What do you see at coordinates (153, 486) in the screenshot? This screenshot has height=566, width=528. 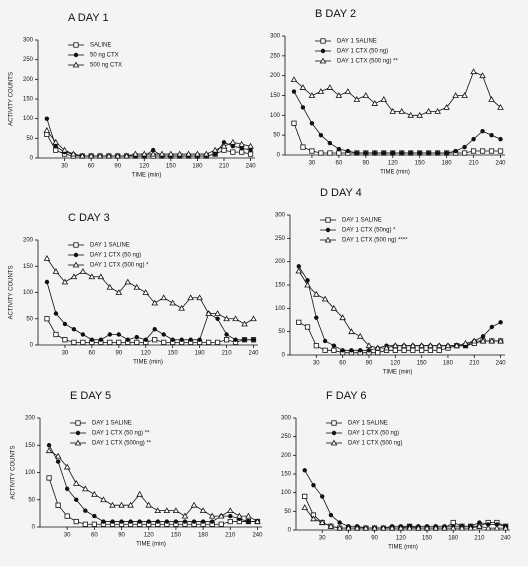 I see `data-line` at bounding box center [153, 486].